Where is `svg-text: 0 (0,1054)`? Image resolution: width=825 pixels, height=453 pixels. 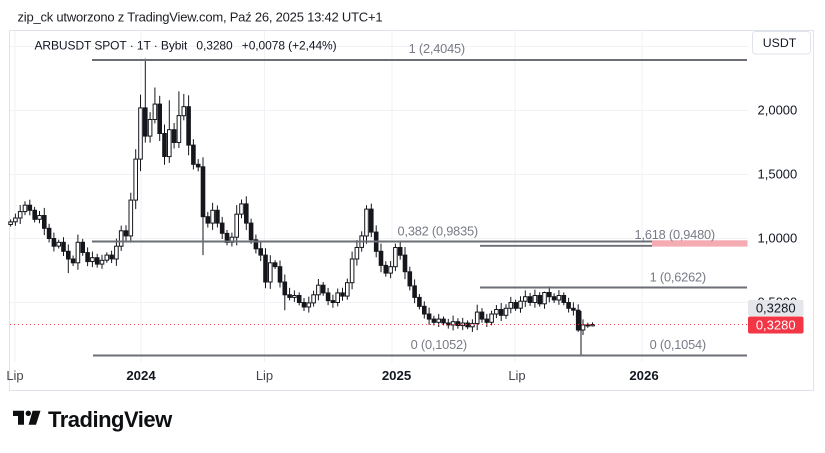 svg-text: 0 (0,1054) is located at coordinates (678, 344).